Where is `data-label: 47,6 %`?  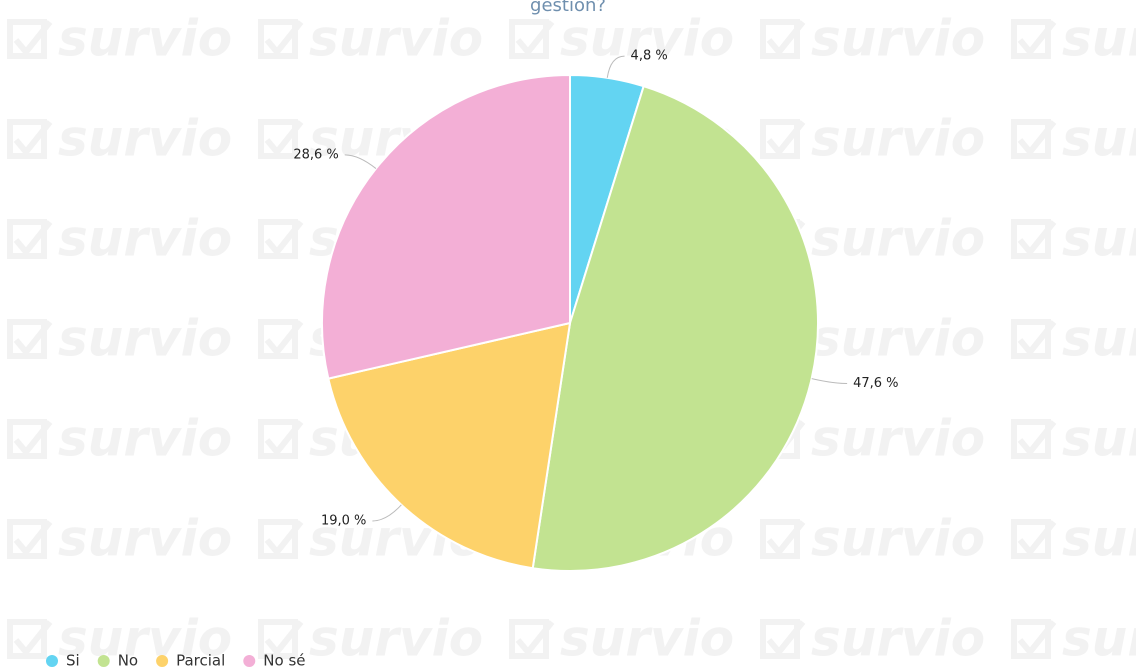 data-label: 47,6 % is located at coordinates (875, 383).